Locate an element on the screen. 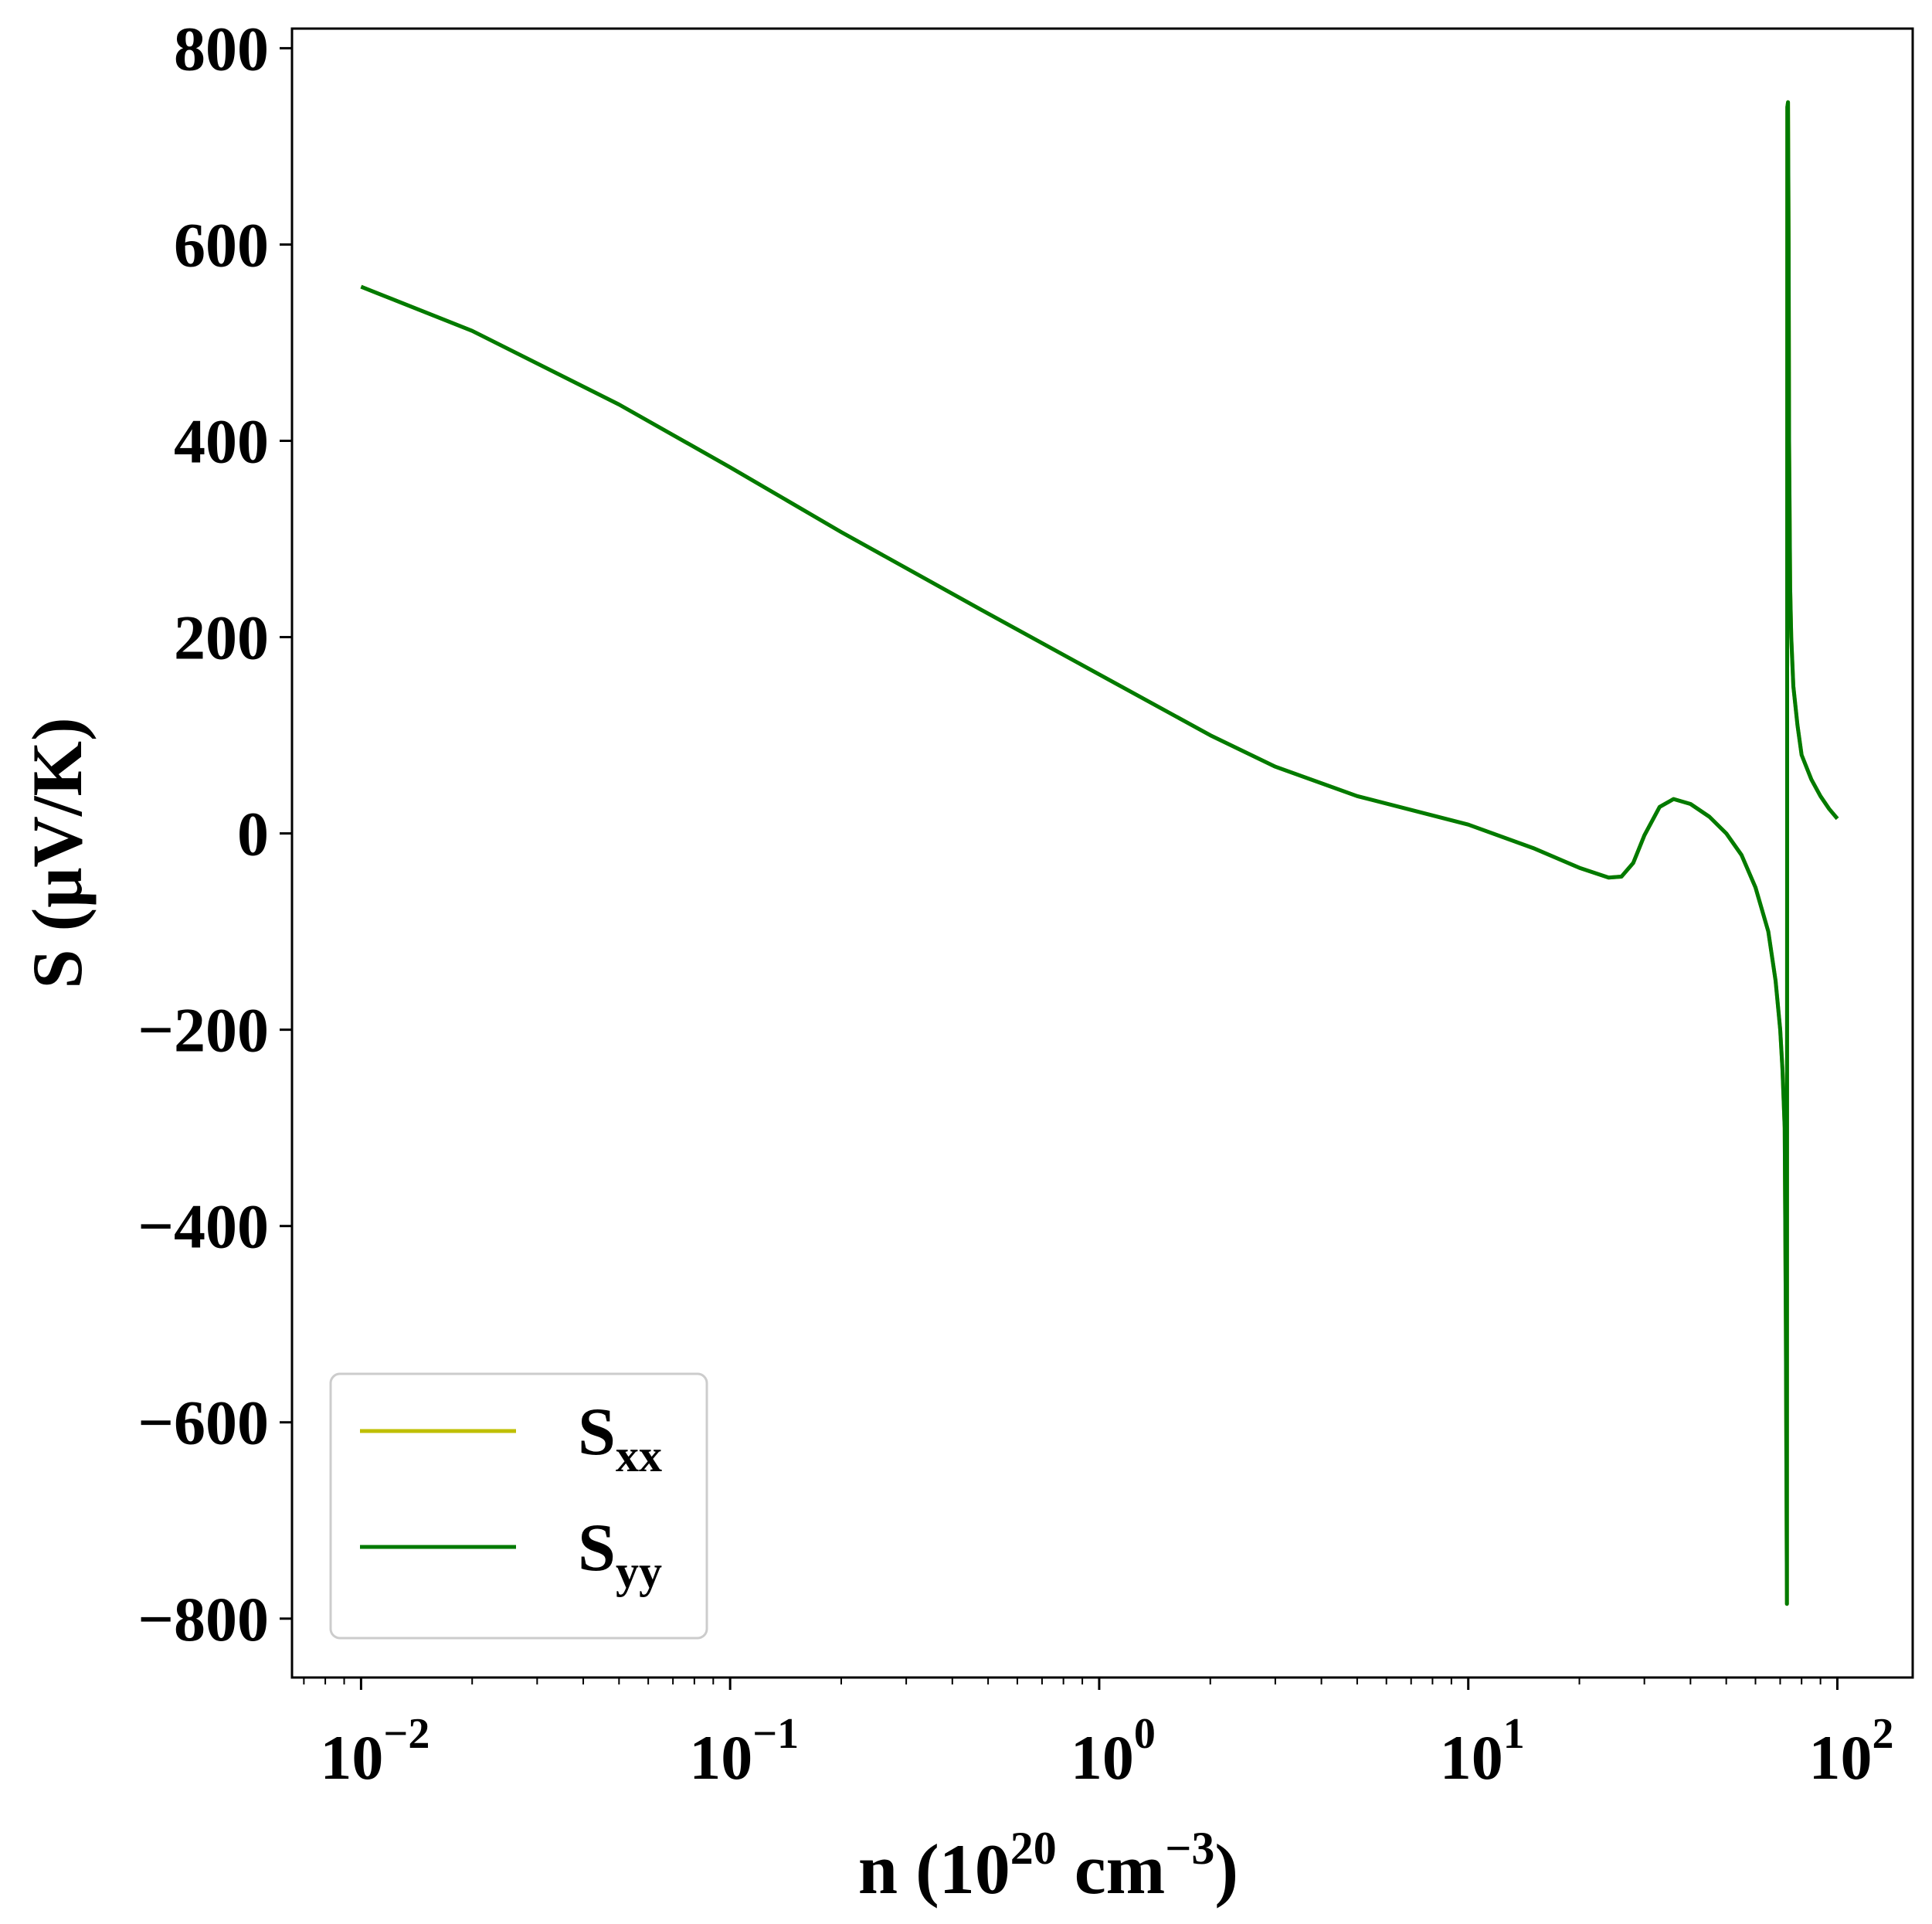 The height and width of the screenshot is (1924, 1932). x-tick-label: 10² is located at coordinates (1851, 1751).